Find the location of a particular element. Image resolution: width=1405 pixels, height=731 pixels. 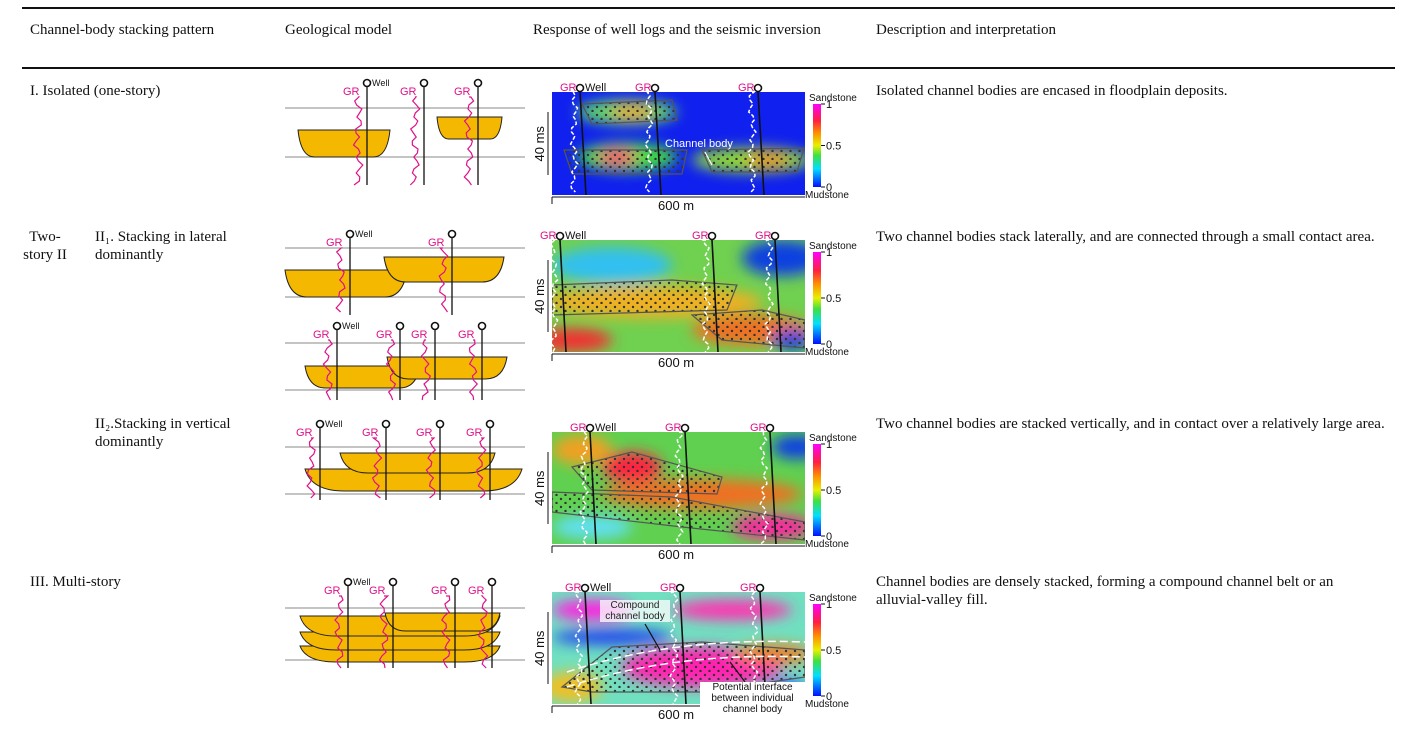

column-header: Description and interpretation is located at coordinates (966, 30).